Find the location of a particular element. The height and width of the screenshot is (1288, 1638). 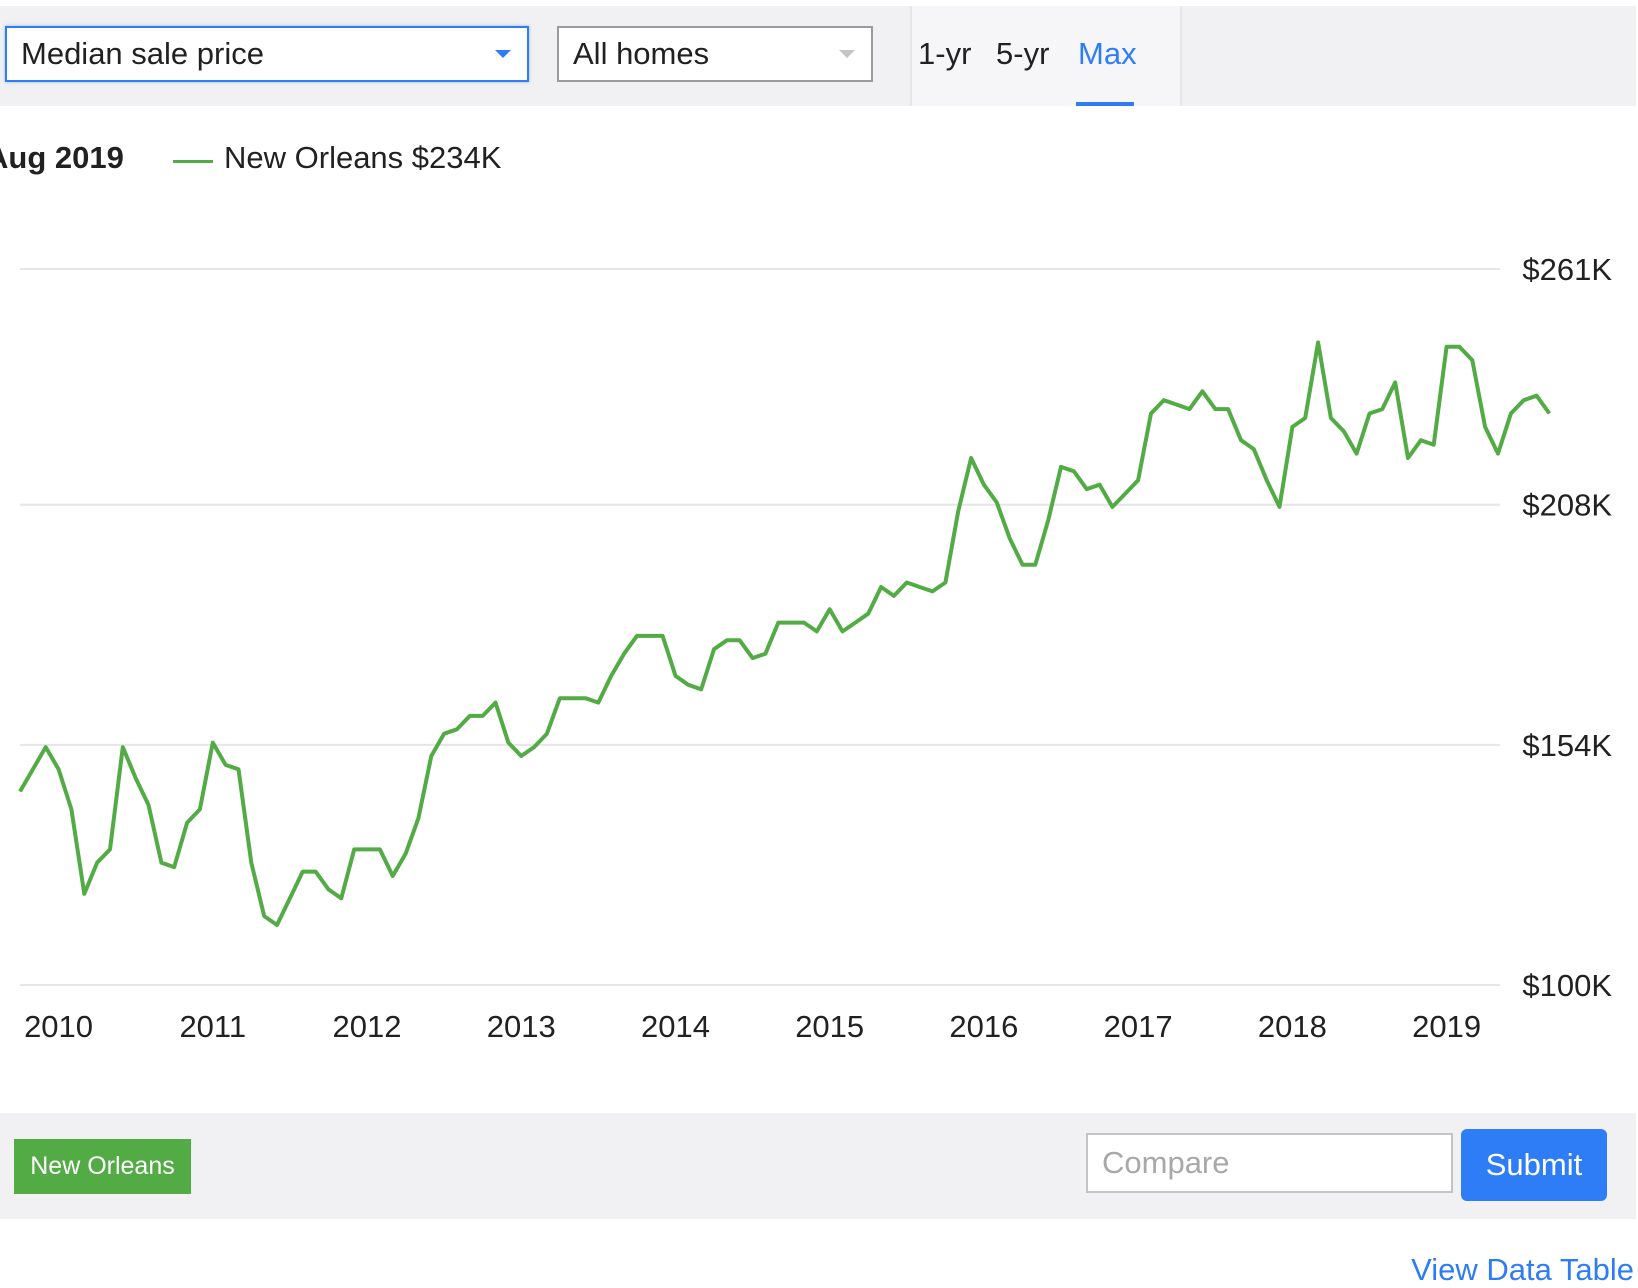

y-tick-label: $100K is located at coordinates (1567, 985).